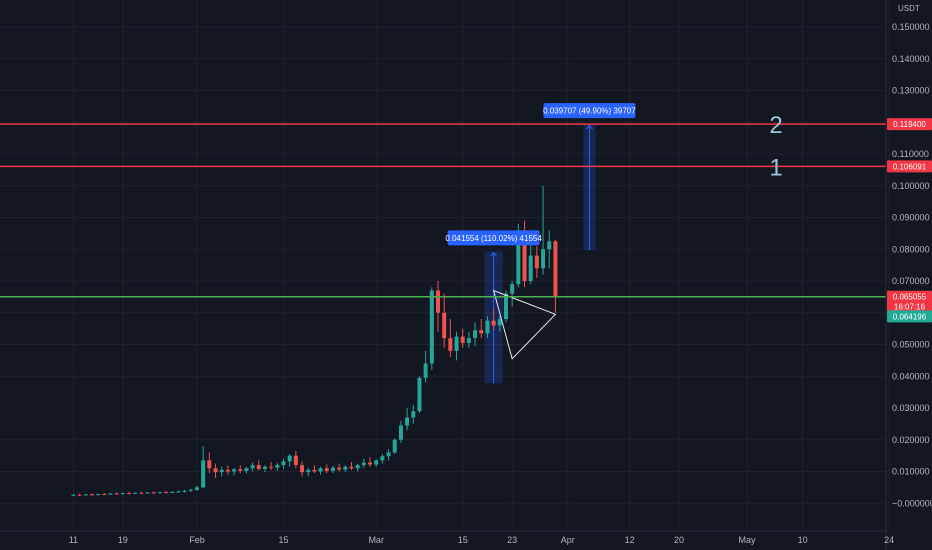 This screenshot has width=932, height=550. I want to click on x-tick-label: Mar, so click(376, 540).